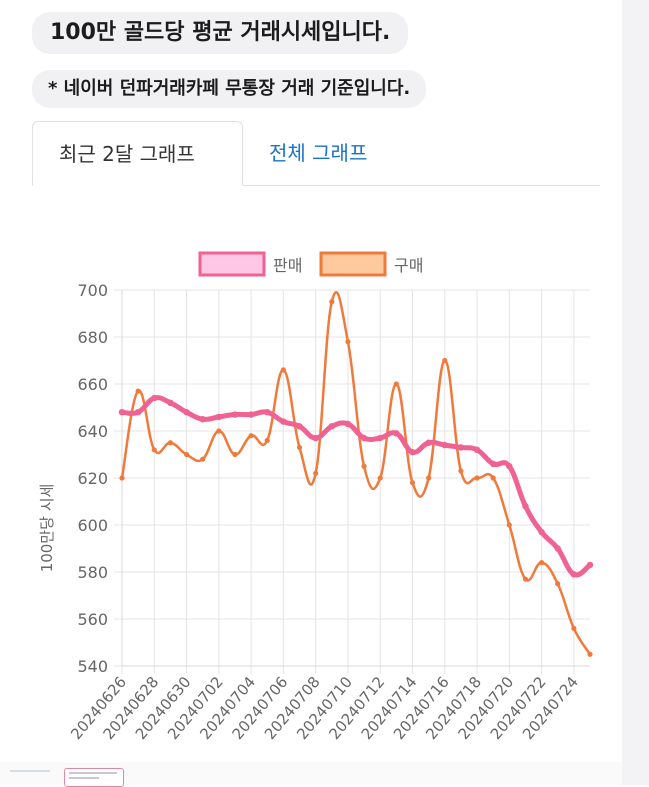  I want to click on y-tick-label: 640, so click(92, 431).